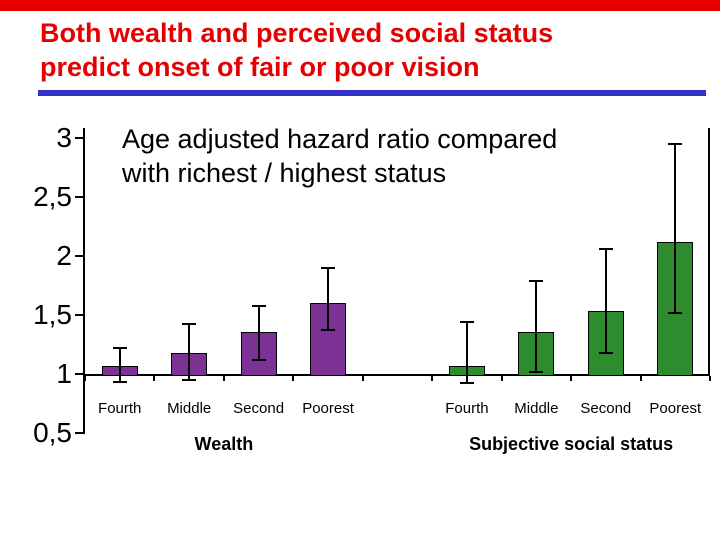 This screenshot has width=720, height=540. What do you see at coordinates (360, 5) in the screenshot?
I see `top-red-bar` at bounding box center [360, 5].